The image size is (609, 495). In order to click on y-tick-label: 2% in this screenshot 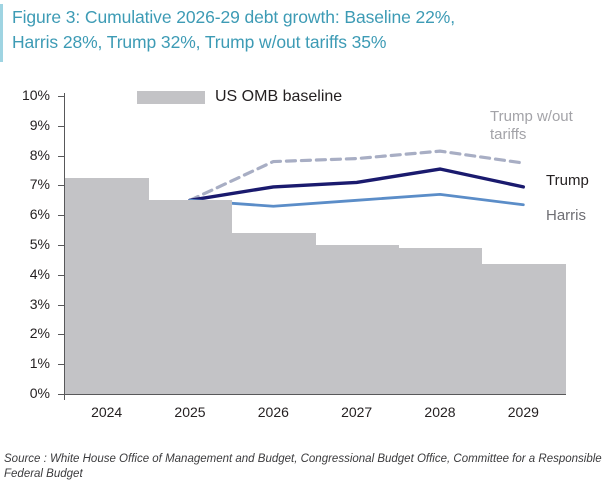, I will do `click(39, 333)`.